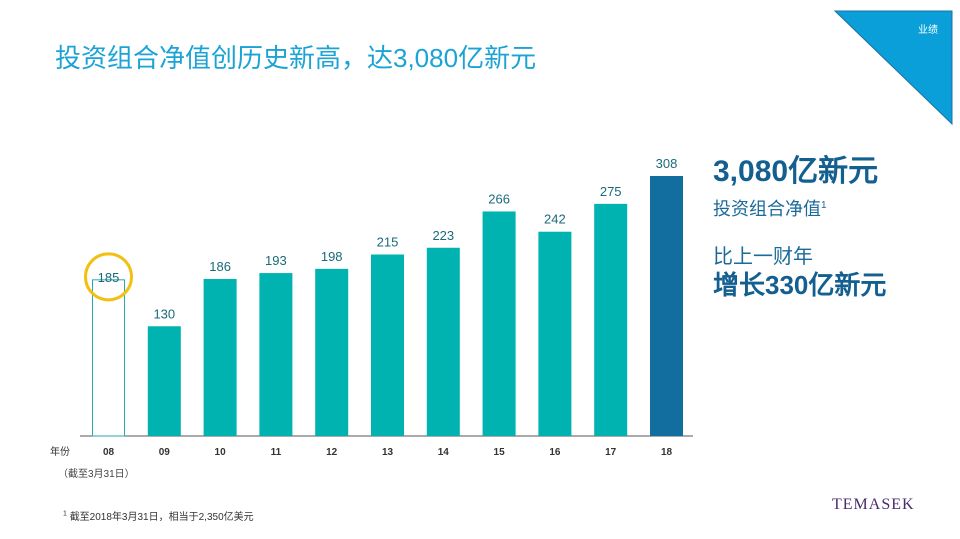 The width and height of the screenshot is (960, 539). What do you see at coordinates (443, 235) in the screenshot?
I see `data-label-14: 223` at bounding box center [443, 235].